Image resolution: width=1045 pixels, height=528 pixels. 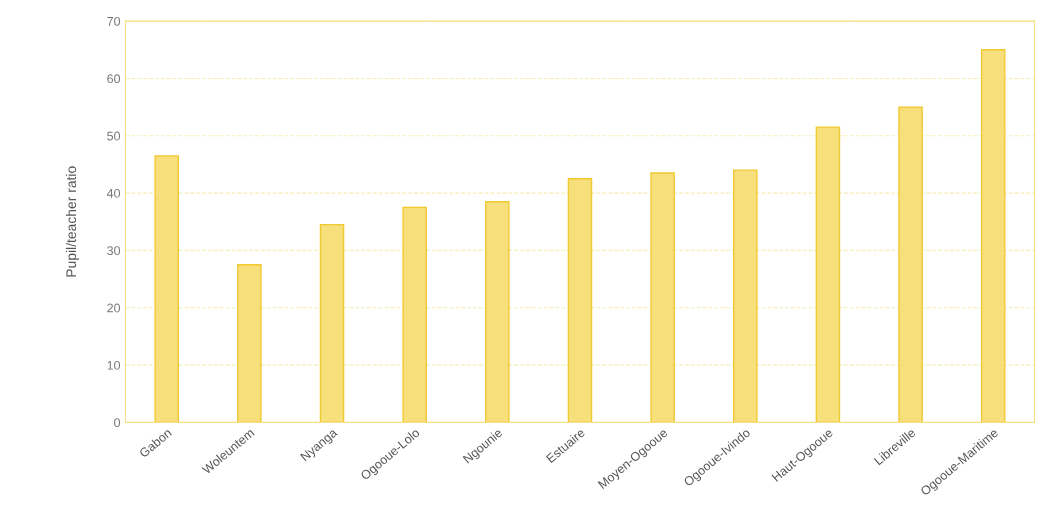 I want to click on y-tick-label: 40, so click(x=113, y=193).